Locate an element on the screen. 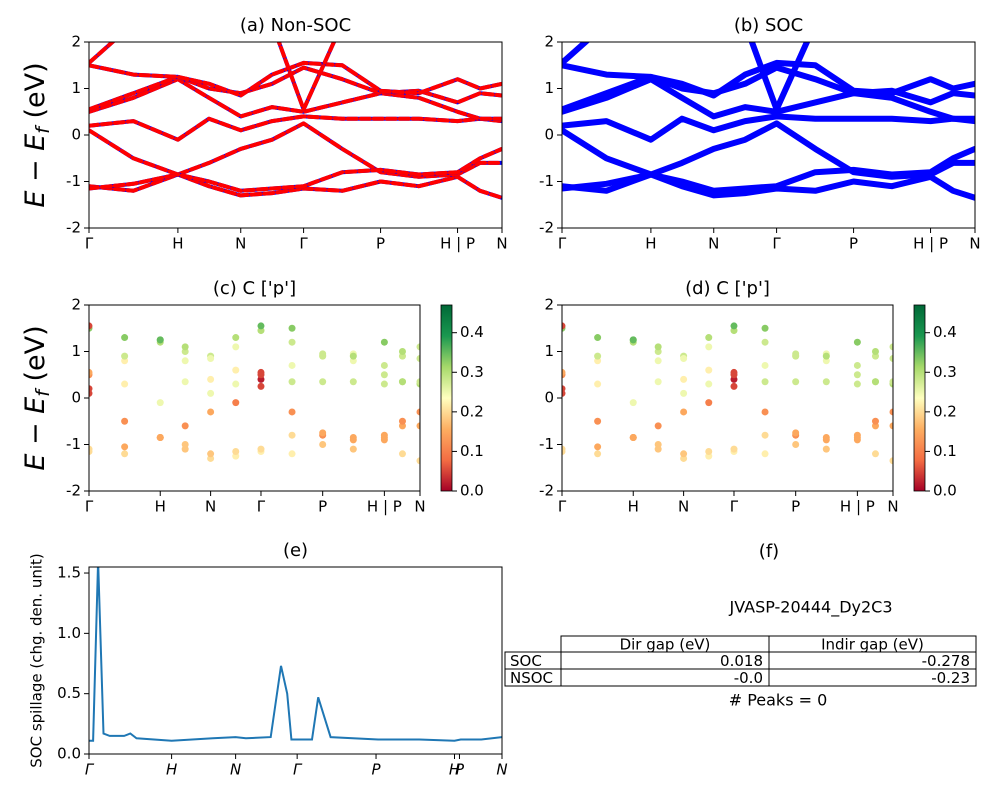 The height and width of the screenshot is (800, 1000). x-tick-label: N is located at coordinates (501, 244).